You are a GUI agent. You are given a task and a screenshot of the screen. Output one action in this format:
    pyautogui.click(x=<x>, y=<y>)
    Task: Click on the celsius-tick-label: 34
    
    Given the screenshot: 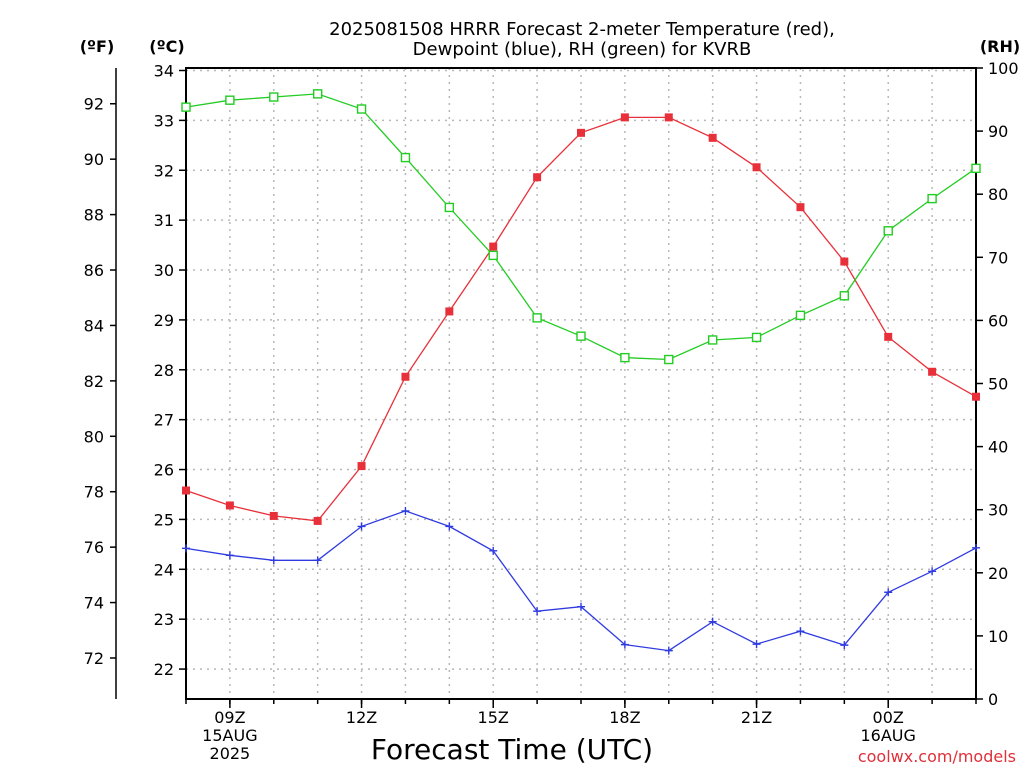 What is the action you would take?
    pyautogui.click(x=164, y=70)
    